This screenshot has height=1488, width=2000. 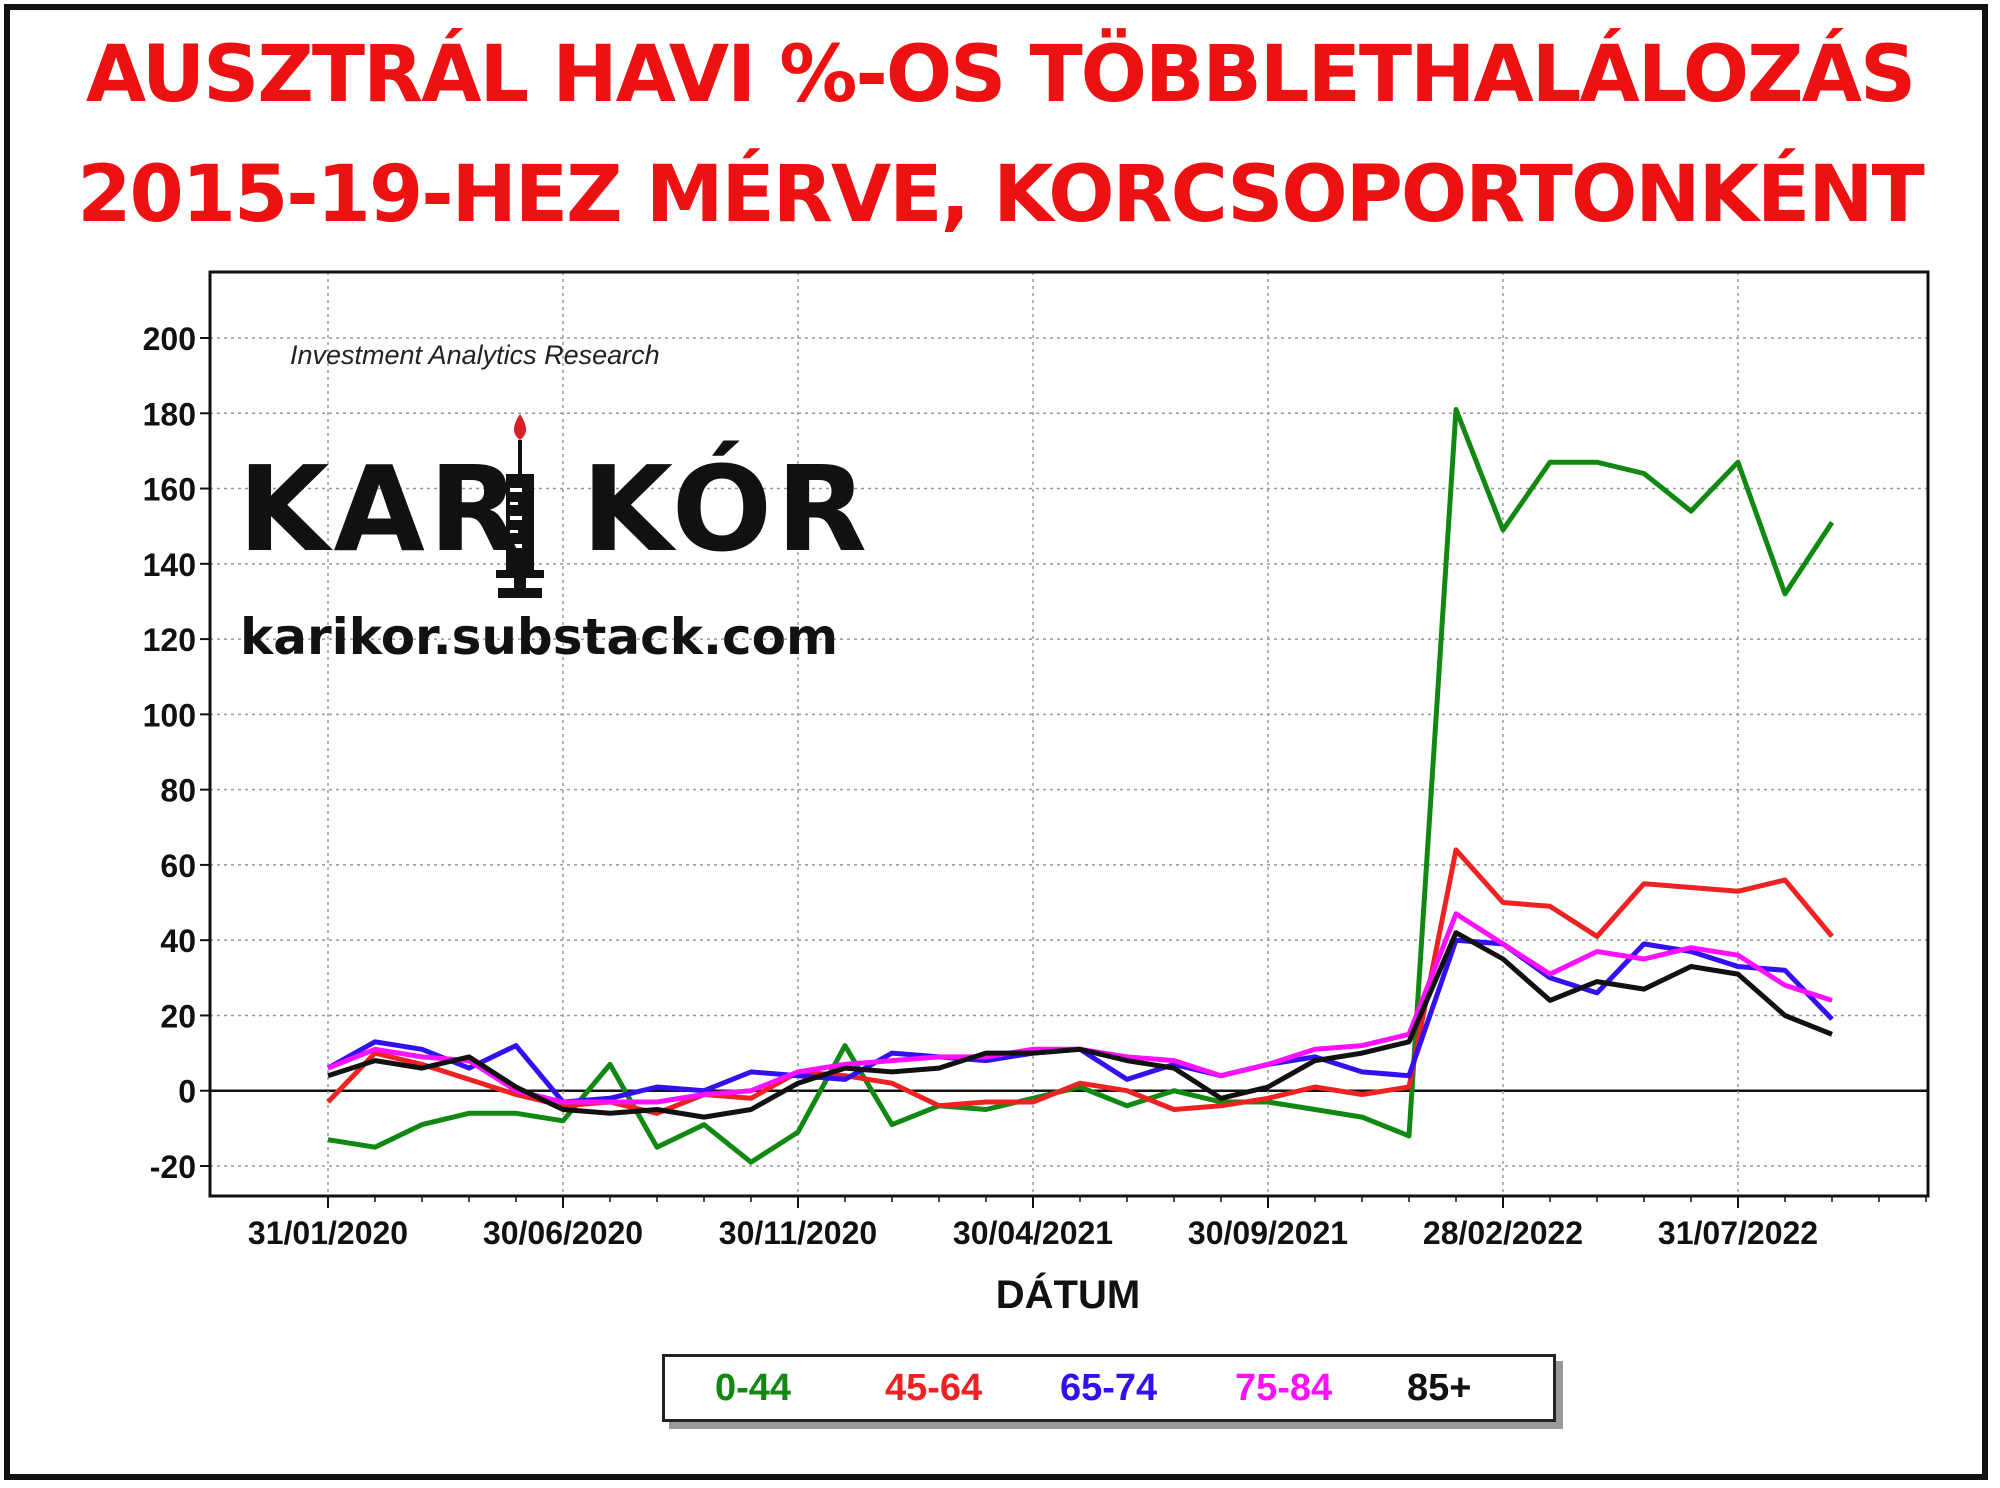 I want to click on y-axis-ticks: -20 0 20 40 60 80 100 120 140 160 180 200, so click(x=176, y=753).